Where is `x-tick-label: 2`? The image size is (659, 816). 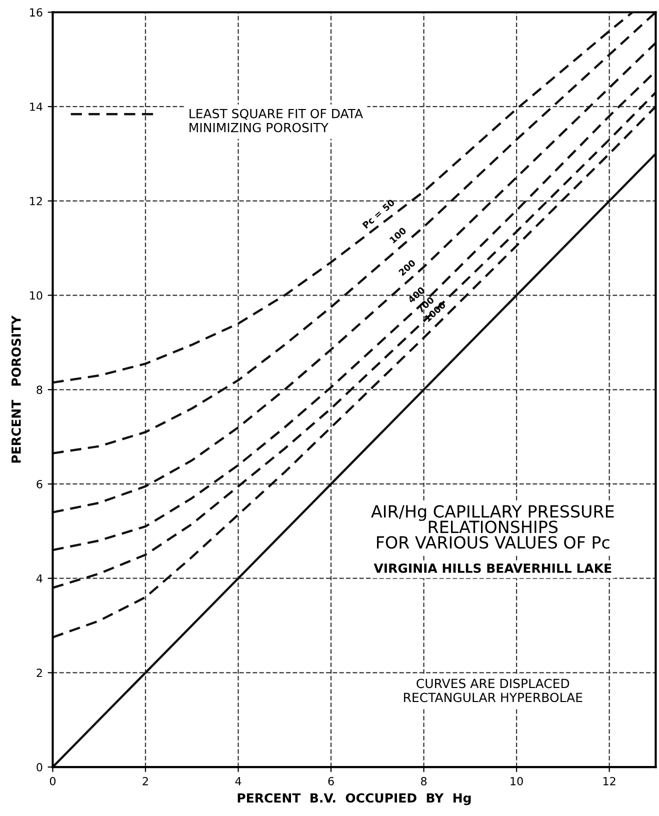
x-tick-label: 2 is located at coordinates (145, 781).